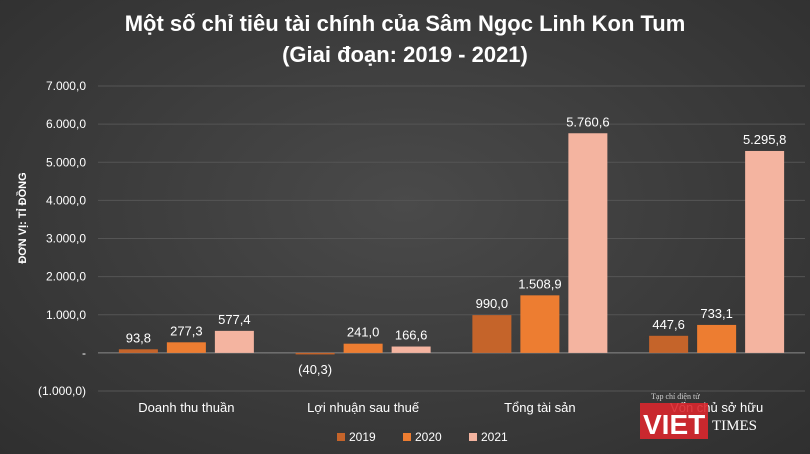  Describe the element at coordinates (66, 200) in the screenshot. I see `y-tick-label: 4.000,0` at that location.